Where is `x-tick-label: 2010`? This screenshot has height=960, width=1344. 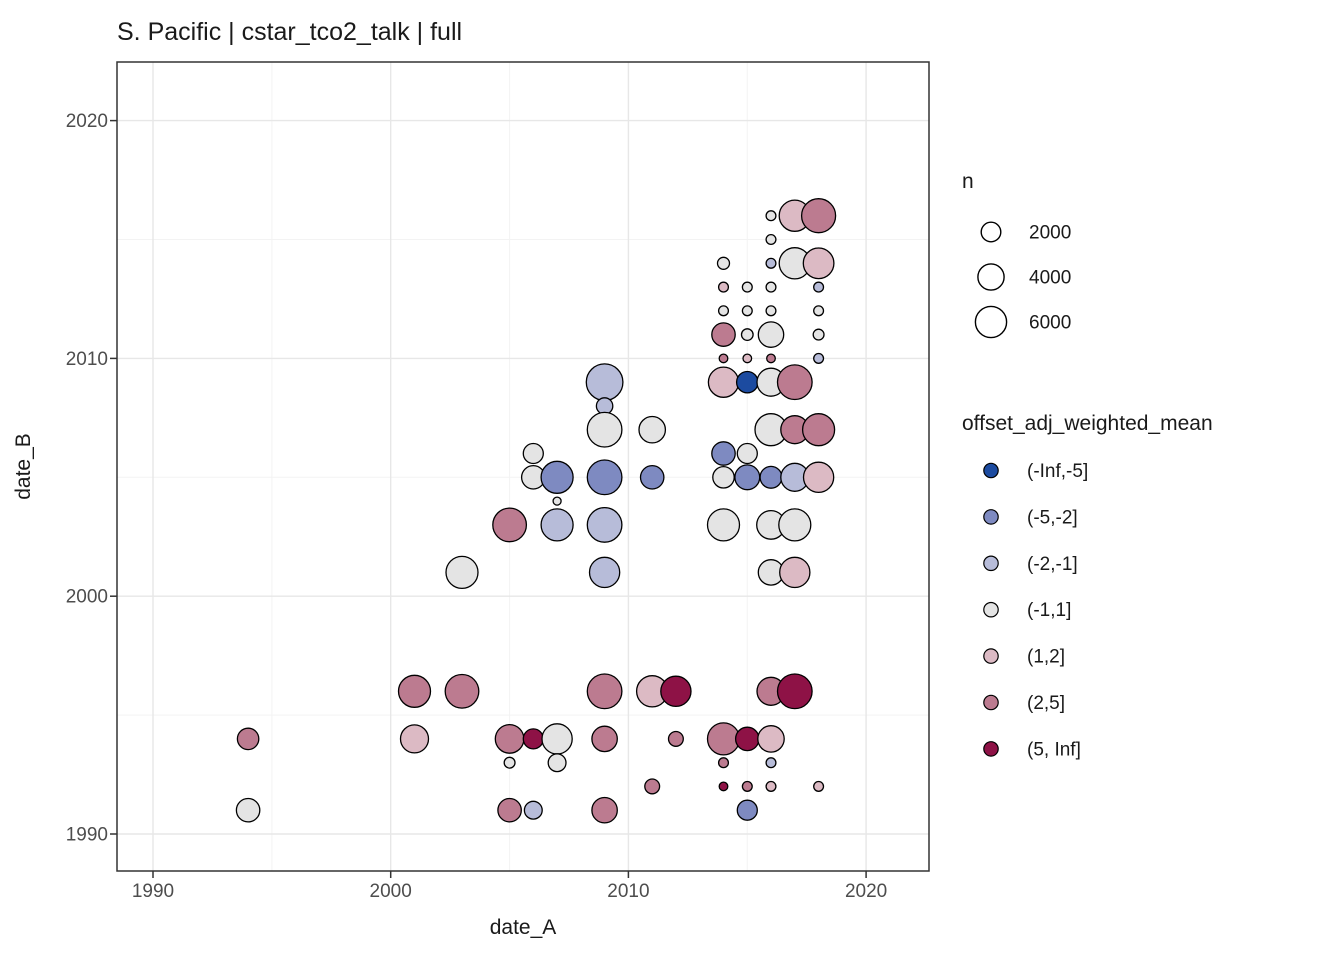 x-tick-label: 2010 is located at coordinates (628, 891).